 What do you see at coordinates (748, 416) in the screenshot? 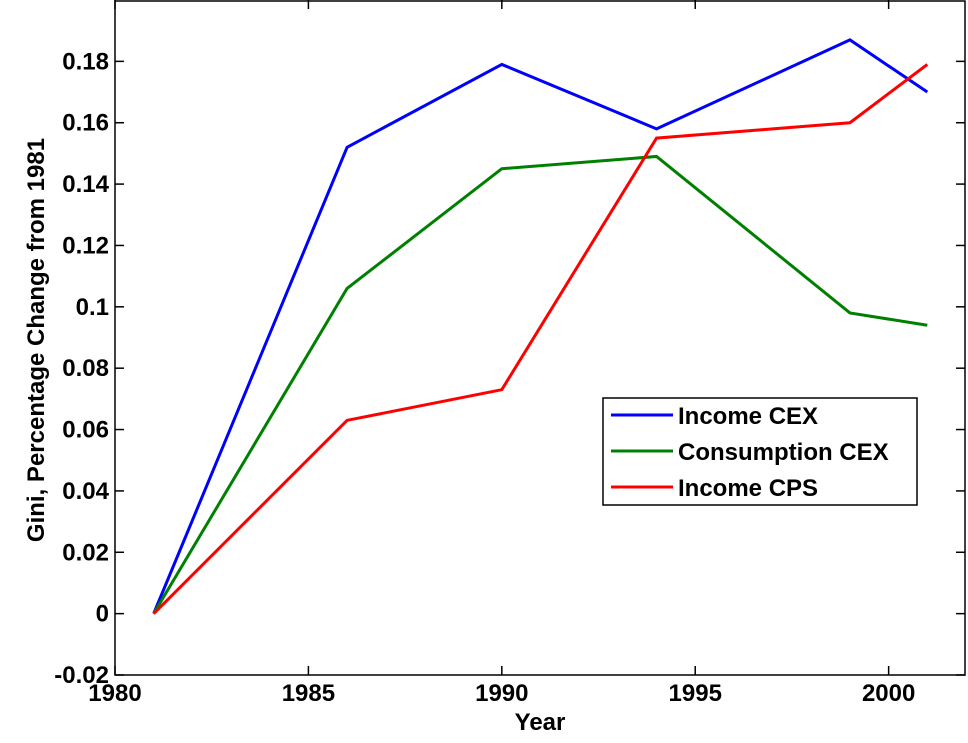
I see `legend-label: Income CEX` at bounding box center [748, 416].